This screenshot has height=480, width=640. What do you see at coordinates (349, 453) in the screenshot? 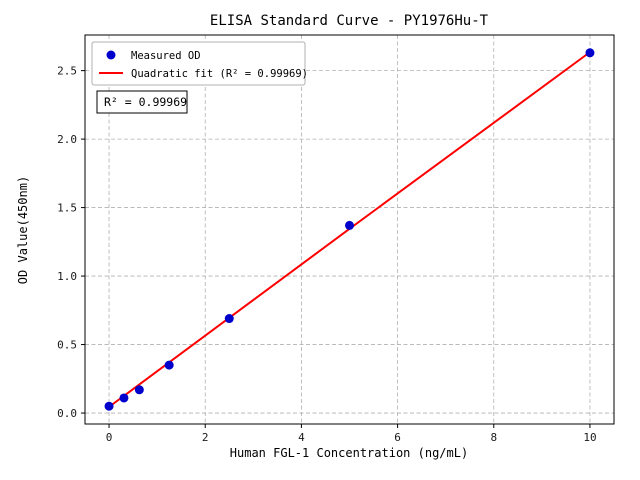
I see `x-axis-label: Human FGL-1 Concentration (ng/mL)` at bounding box center [349, 453].